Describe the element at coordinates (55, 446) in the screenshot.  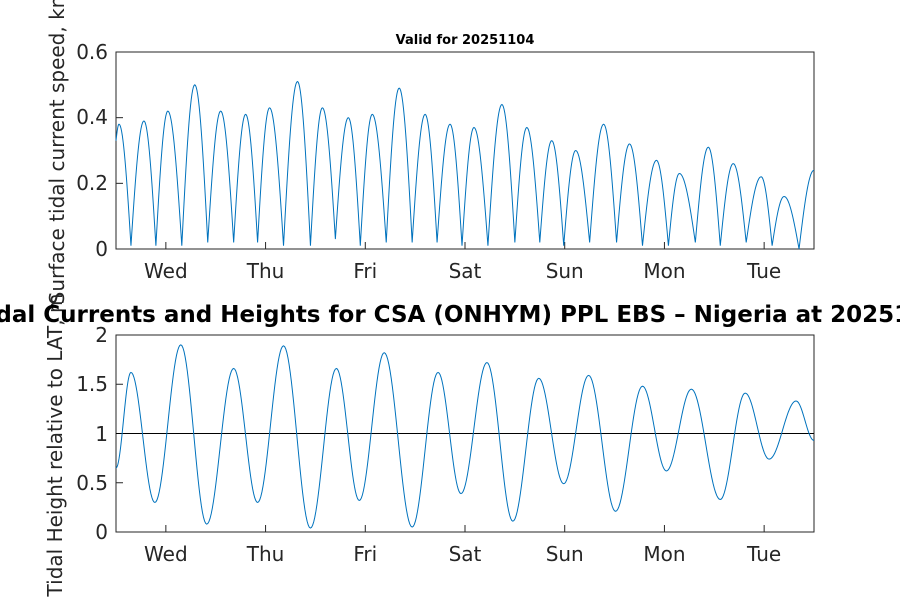
I see `tidal-height-y-axis-label: Tidal Height relative to LAT, m` at that location.